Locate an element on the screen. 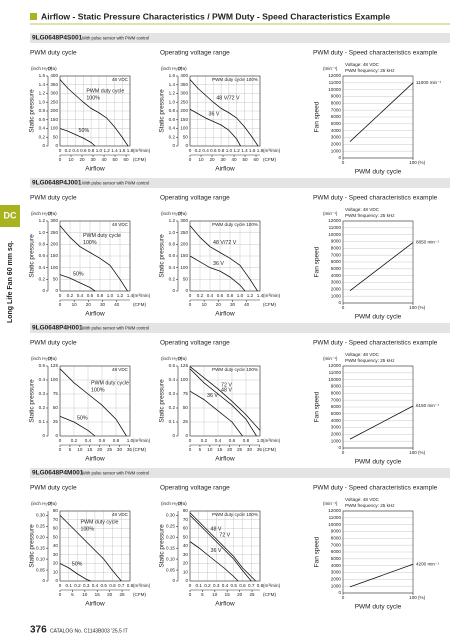 The height and width of the screenshot is (644, 455). y2-tick-label: 50 is located at coordinates (186, 136).